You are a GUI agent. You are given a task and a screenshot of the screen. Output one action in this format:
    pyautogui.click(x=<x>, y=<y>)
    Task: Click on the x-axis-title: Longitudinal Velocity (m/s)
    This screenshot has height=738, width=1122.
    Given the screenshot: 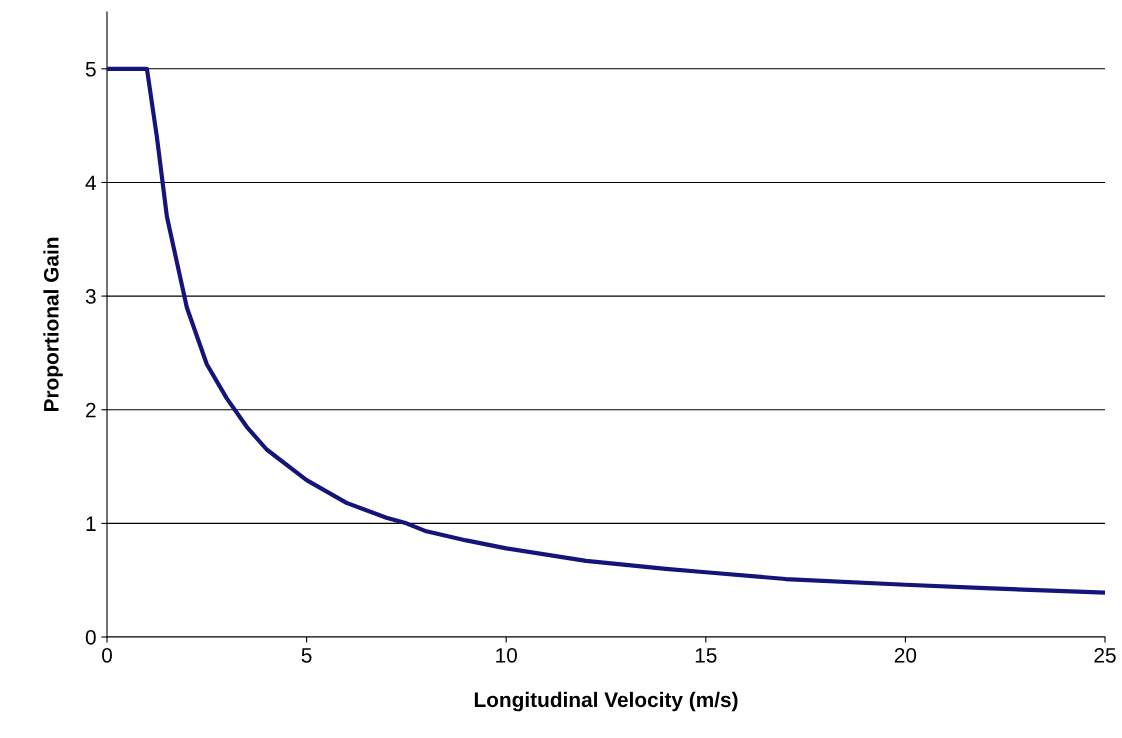 What is the action you would take?
    pyautogui.click(x=606, y=701)
    